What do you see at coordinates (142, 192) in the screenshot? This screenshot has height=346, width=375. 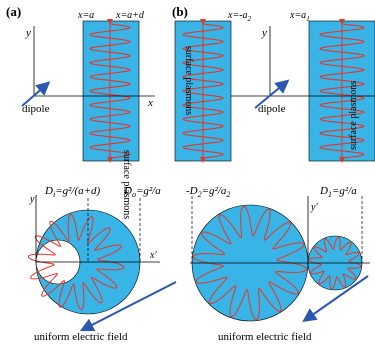 I see `do-label: Do=g²/a` at bounding box center [142, 192].